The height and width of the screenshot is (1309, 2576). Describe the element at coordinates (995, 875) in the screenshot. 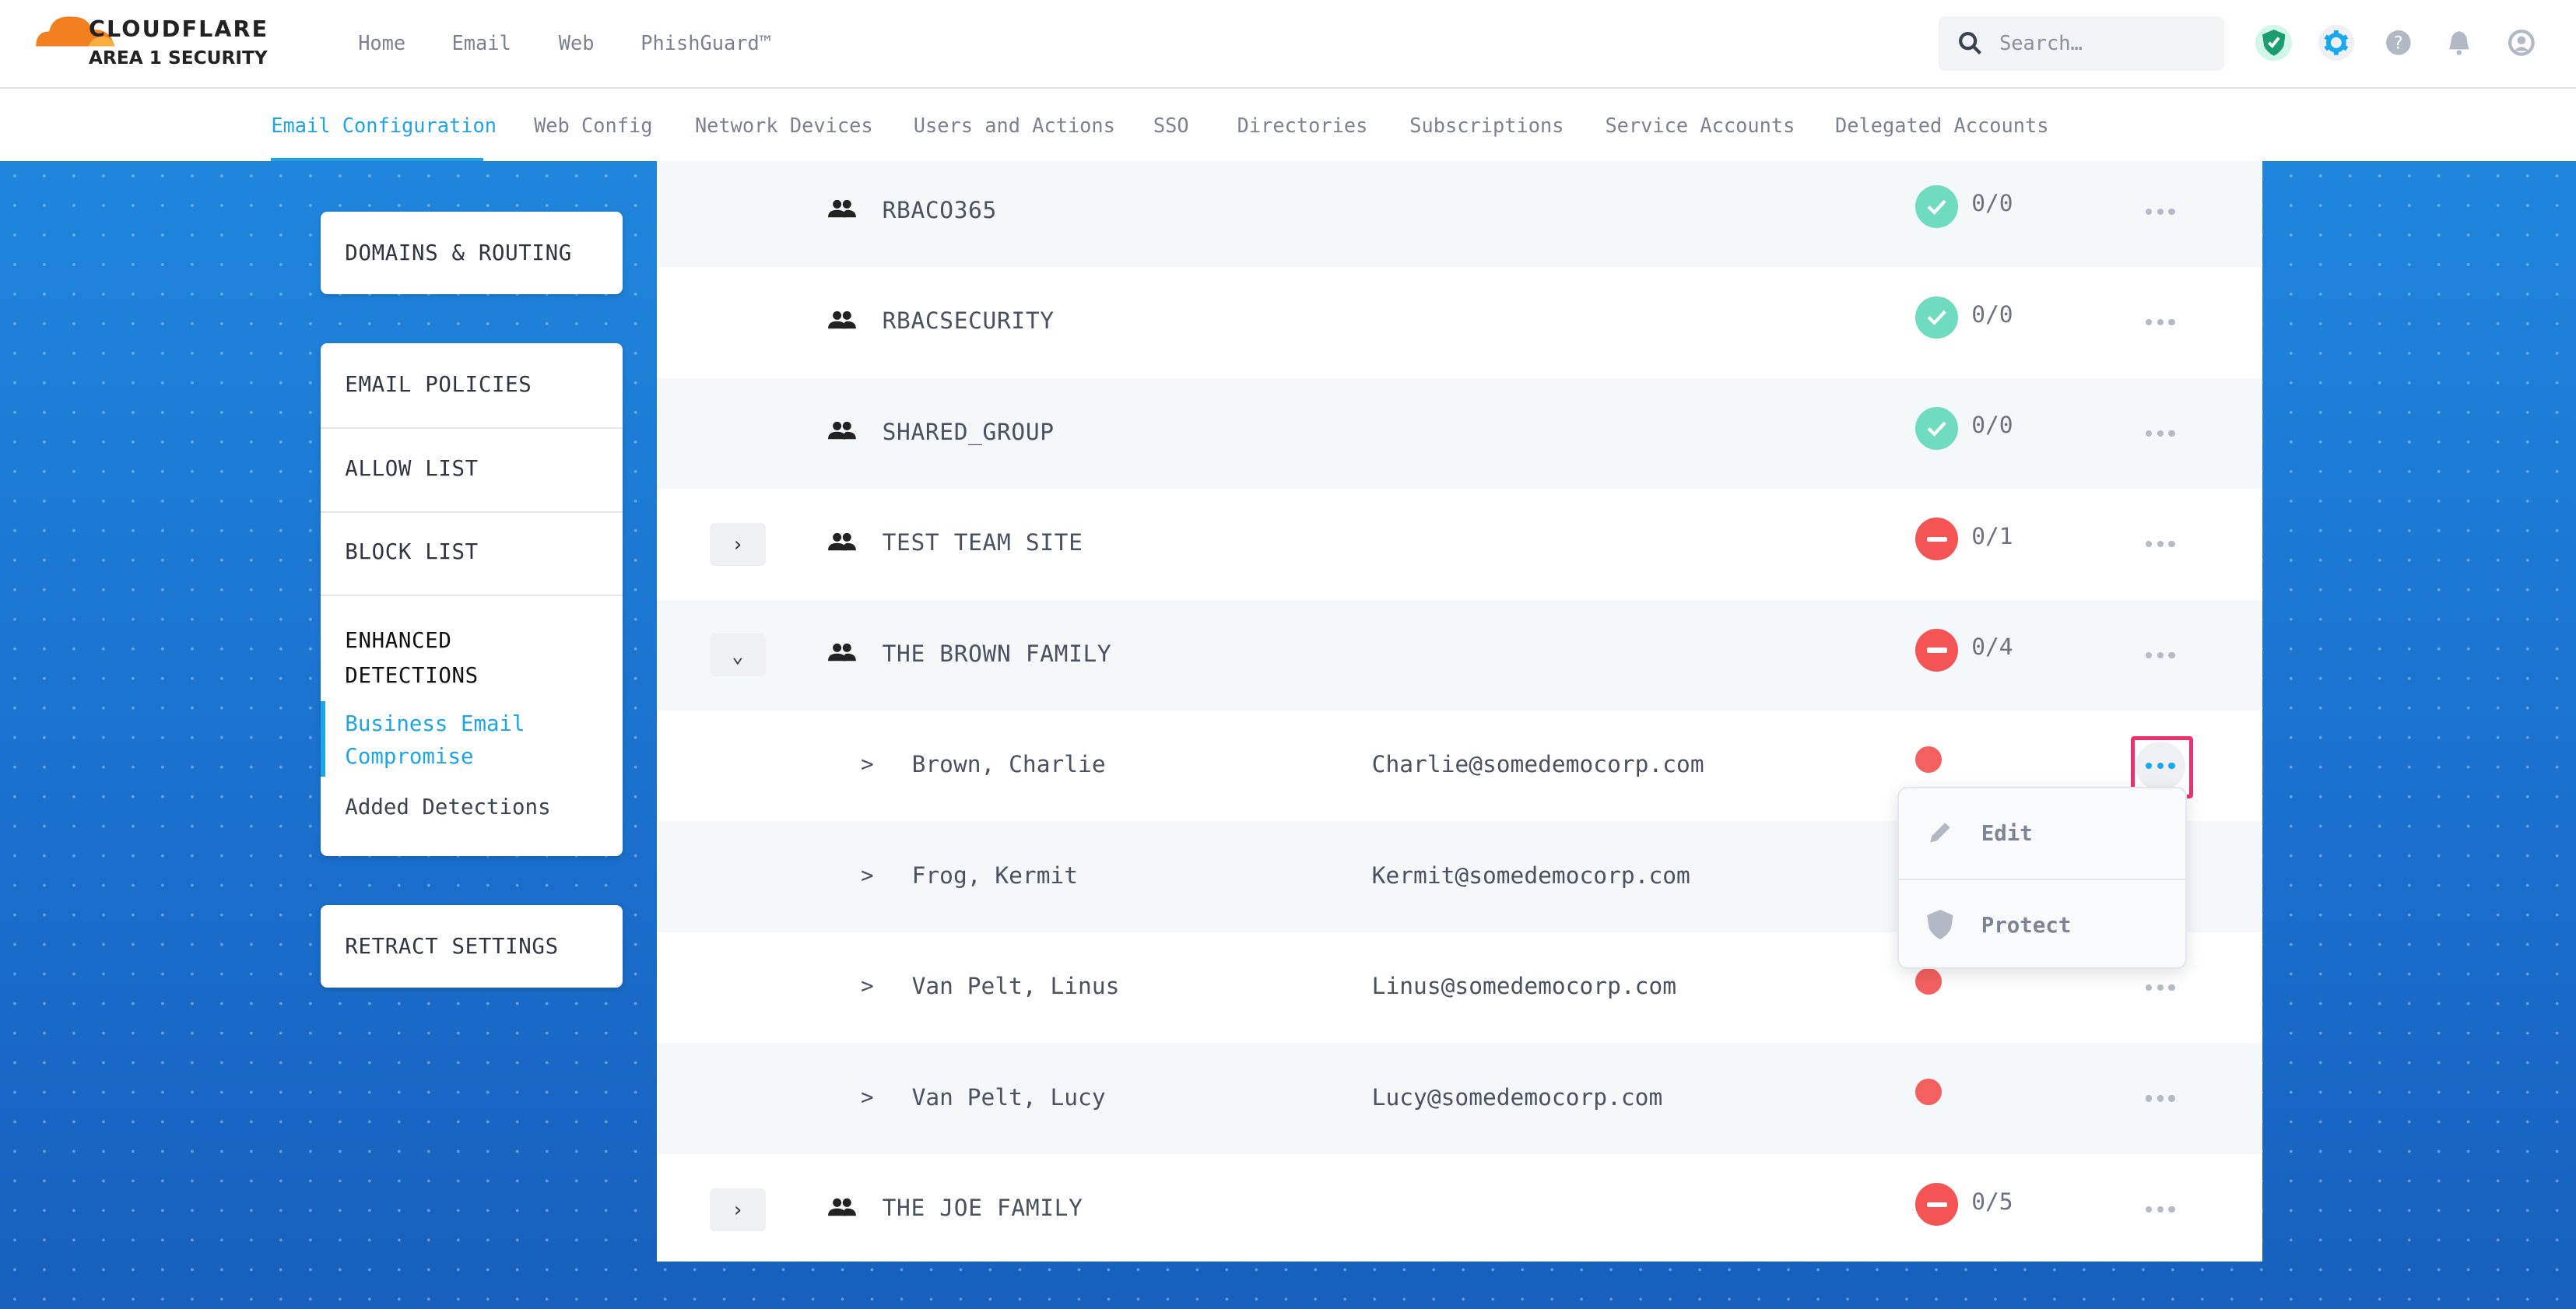

I see `member-name: Frog, Kermit` at that location.